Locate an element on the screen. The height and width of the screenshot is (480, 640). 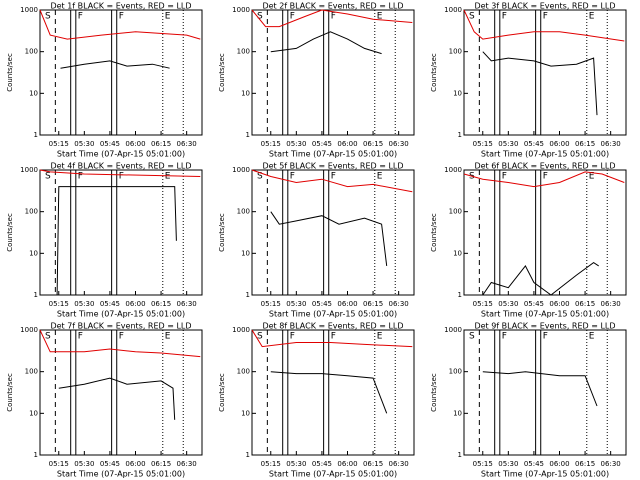
panel-title: Det 3f BLACK = Events, RED = LLD is located at coordinates (544, 6).